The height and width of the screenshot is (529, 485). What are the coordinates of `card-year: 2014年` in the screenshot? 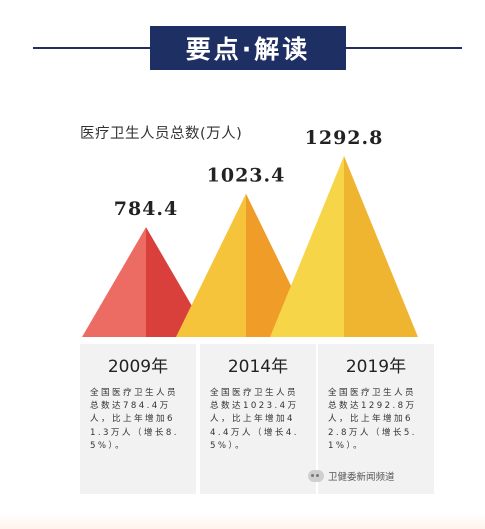 It's located at (258, 367).